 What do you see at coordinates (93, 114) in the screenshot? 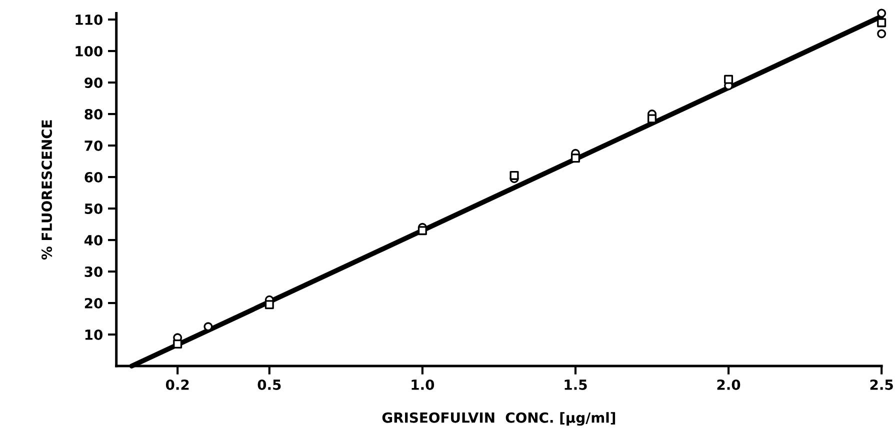
I see `y-tick-label: 80` at bounding box center [93, 114].